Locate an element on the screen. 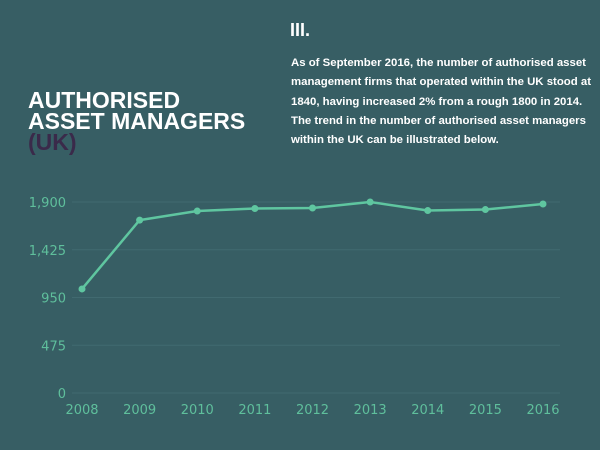  x-tick-label: 2015 is located at coordinates (485, 410).